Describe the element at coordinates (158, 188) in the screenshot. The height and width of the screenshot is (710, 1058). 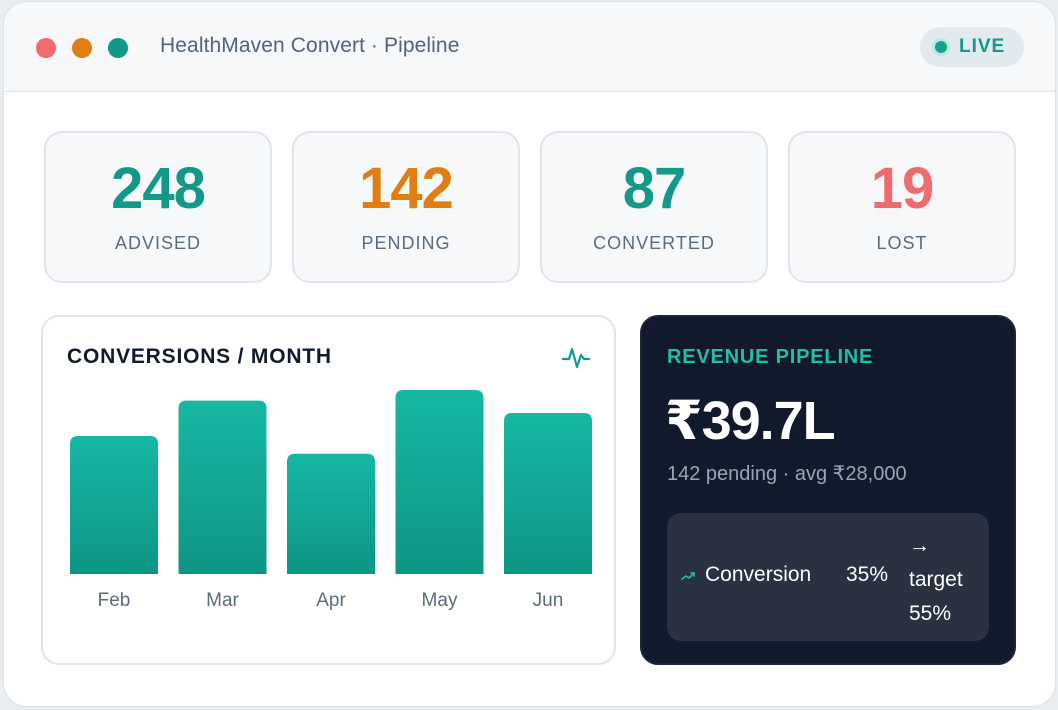
I see `stat-value: 248` at that location.